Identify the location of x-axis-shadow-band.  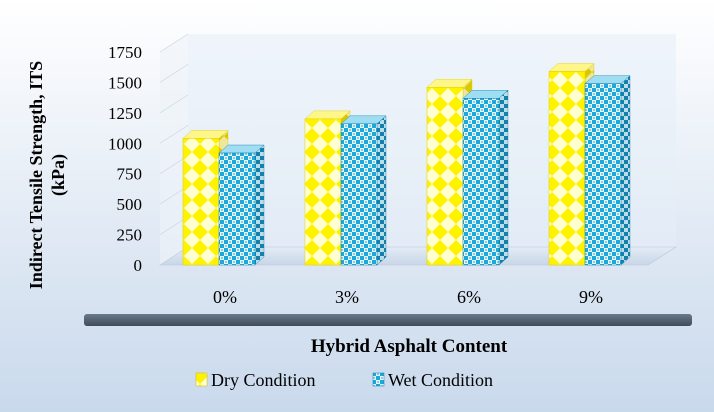
(388, 320).